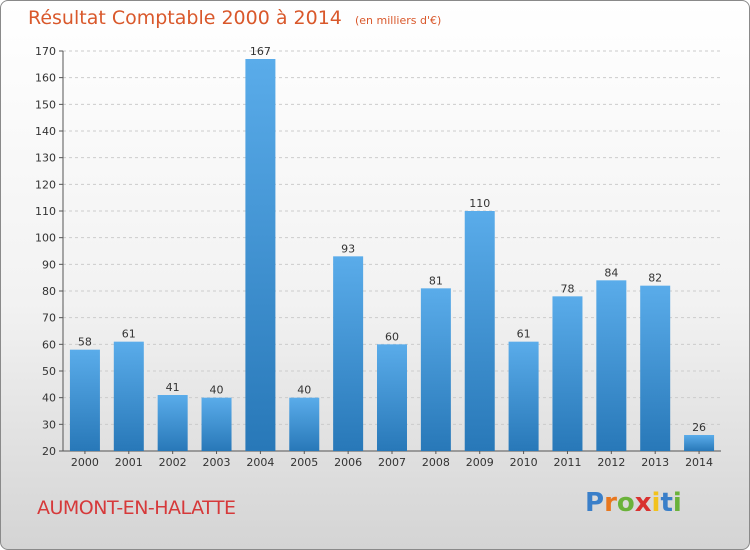 This screenshot has height=550, width=750. What do you see at coordinates (49, 291) in the screenshot?
I see `y-tick-label: 80` at bounding box center [49, 291].